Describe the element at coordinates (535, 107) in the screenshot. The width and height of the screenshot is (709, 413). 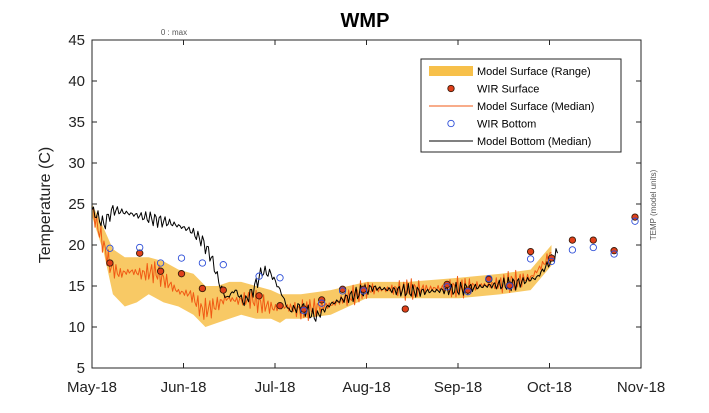
I see `legend-label: Model Surface (Median)` at that location.